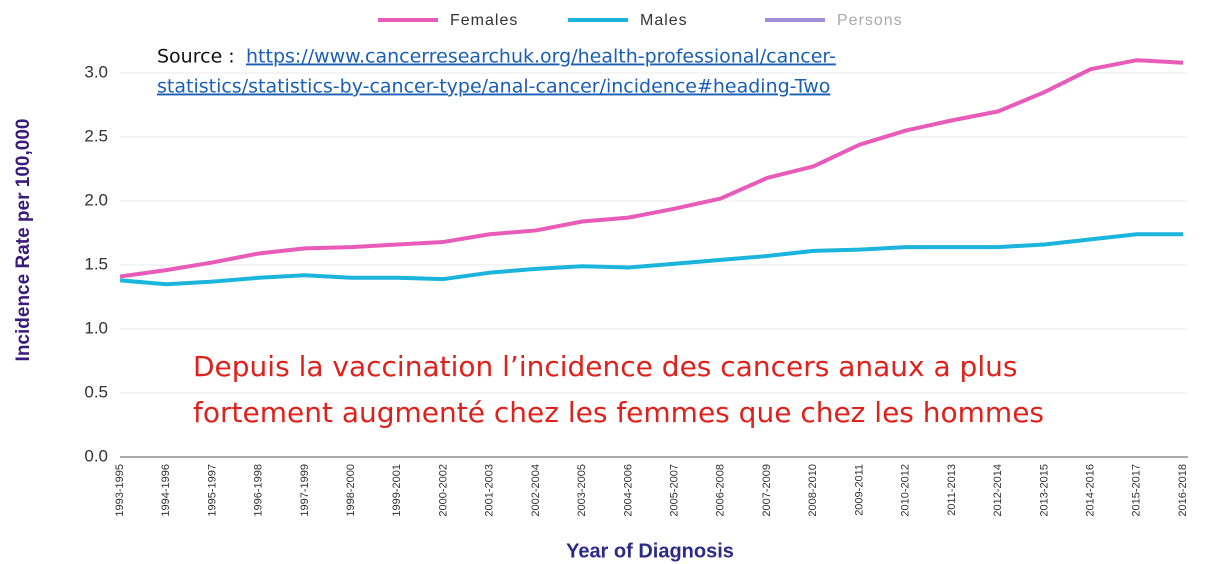 The image size is (1205, 564). What do you see at coordinates (397, 490) in the screenshot?
I see `x-tick-label: 1999-2001` at bounding box center [397, 490].